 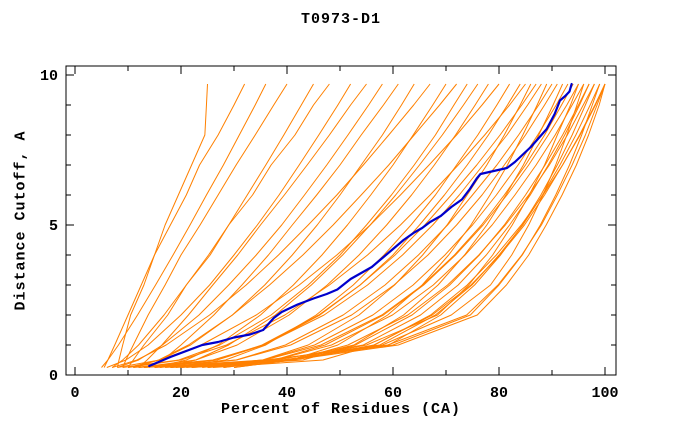 What do you see at coordinates (74, 393) in the screenshot?
I see `x-tick-label: 0` at bounding box center [74, 393].